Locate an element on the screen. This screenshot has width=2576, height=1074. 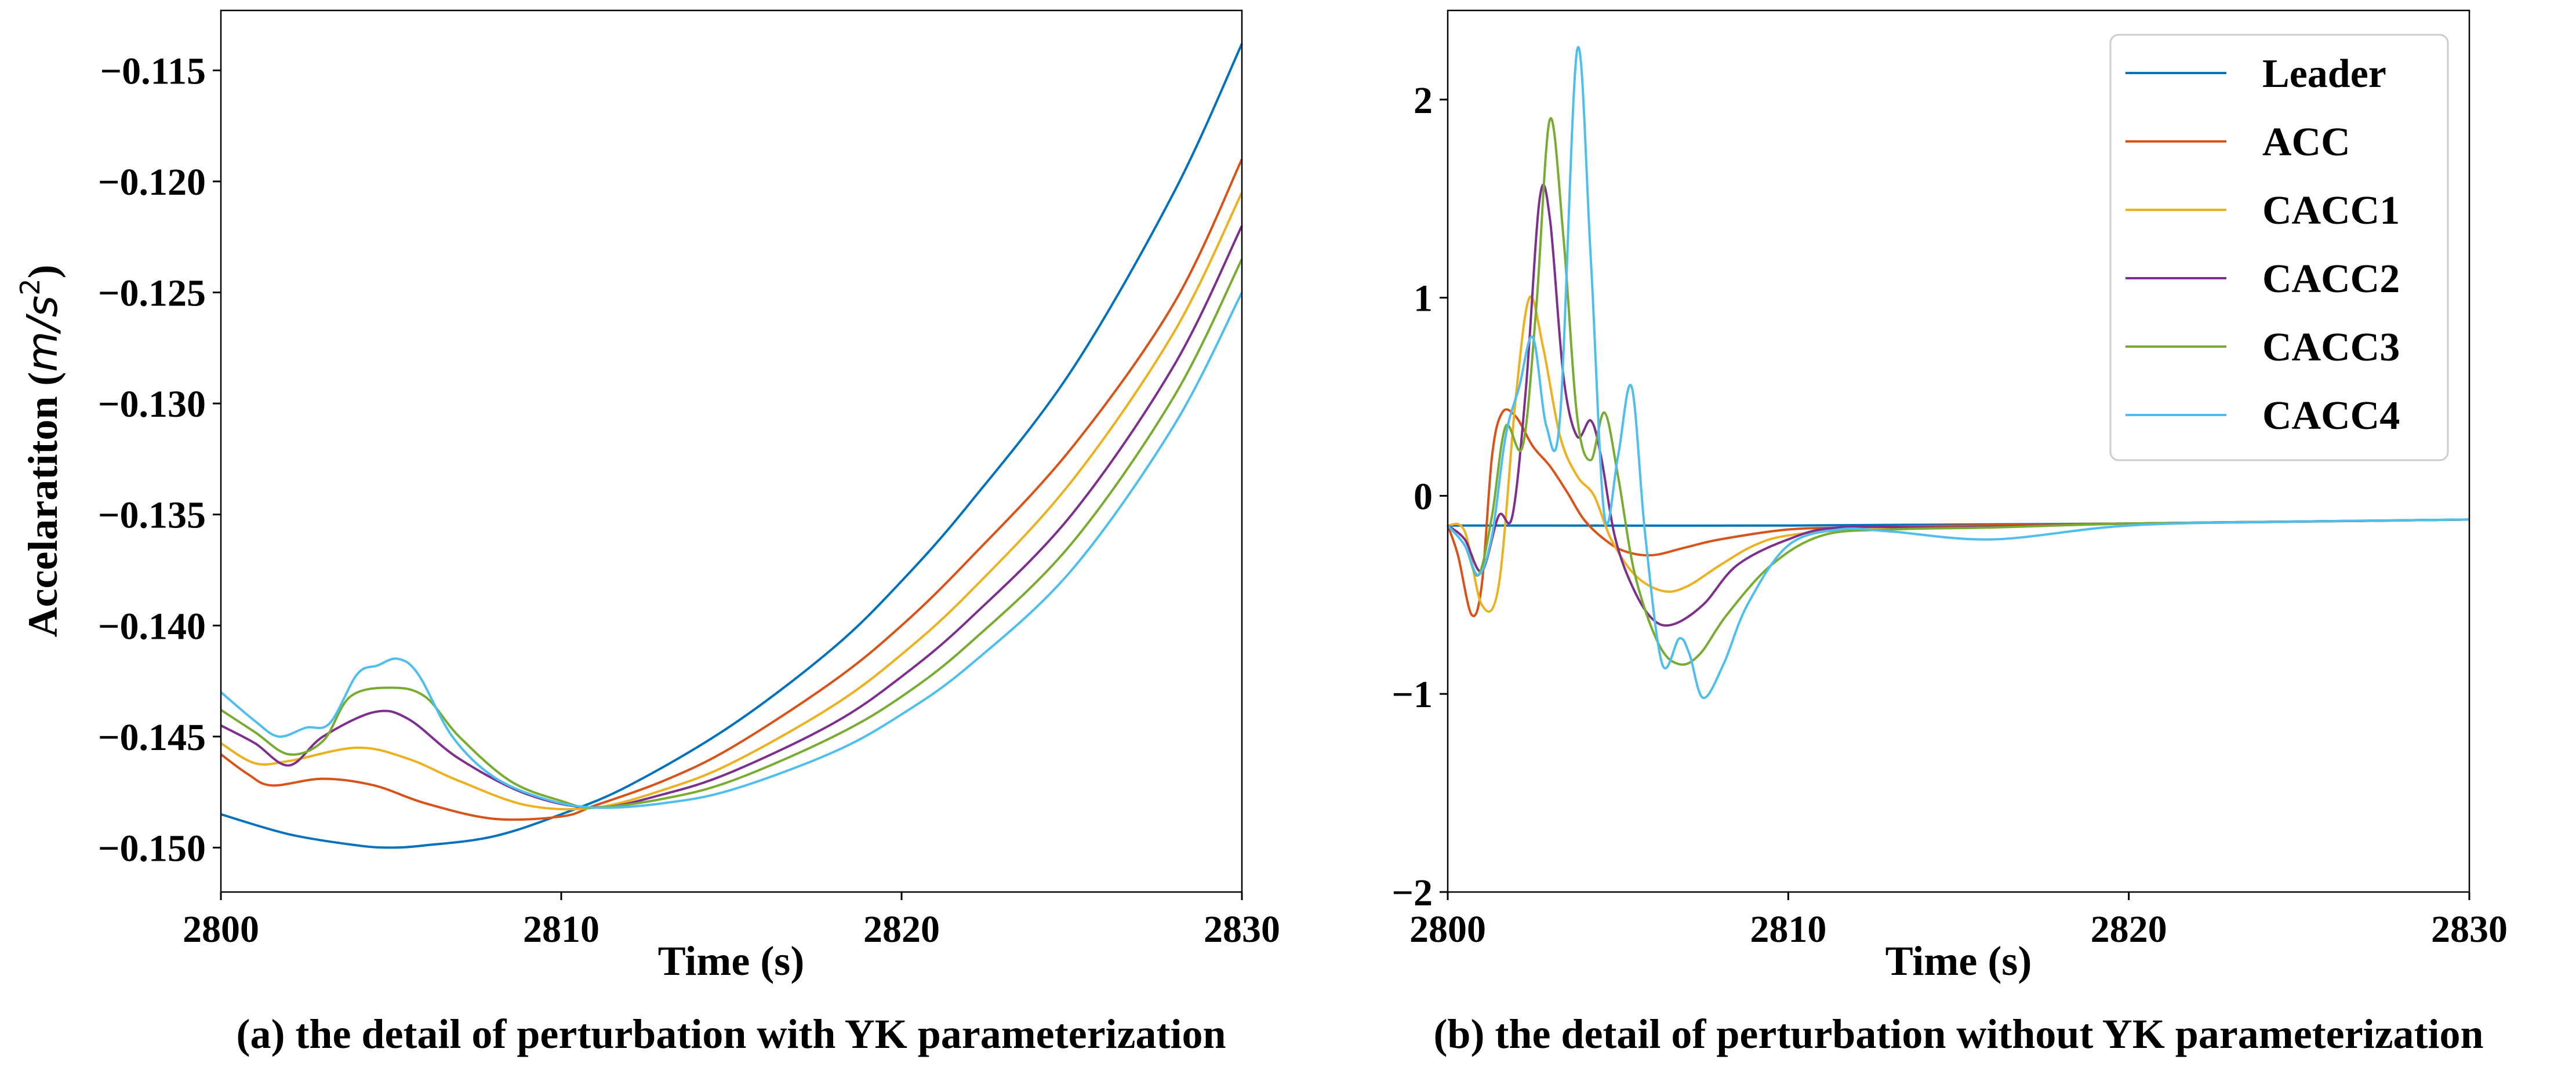
chart-b-legend: Leader ACC CACC1 CACC2 CACC3 CACC4 is located at coordinates (2279, 247).